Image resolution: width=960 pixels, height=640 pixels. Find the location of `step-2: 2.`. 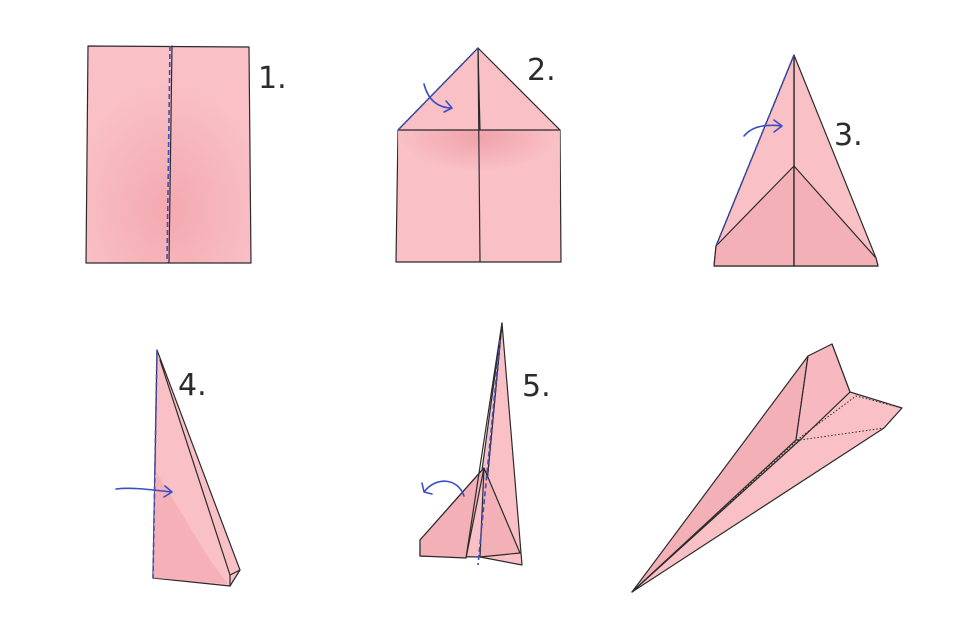

step-2: 2. is located at coordinates (478, 155).